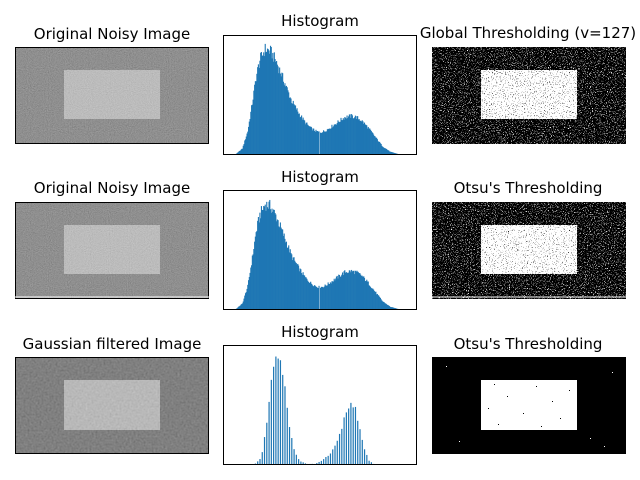 This screenshot has width=640, height=480. I want to click on panel-histogram-2: Histogram, so click(320, 239).